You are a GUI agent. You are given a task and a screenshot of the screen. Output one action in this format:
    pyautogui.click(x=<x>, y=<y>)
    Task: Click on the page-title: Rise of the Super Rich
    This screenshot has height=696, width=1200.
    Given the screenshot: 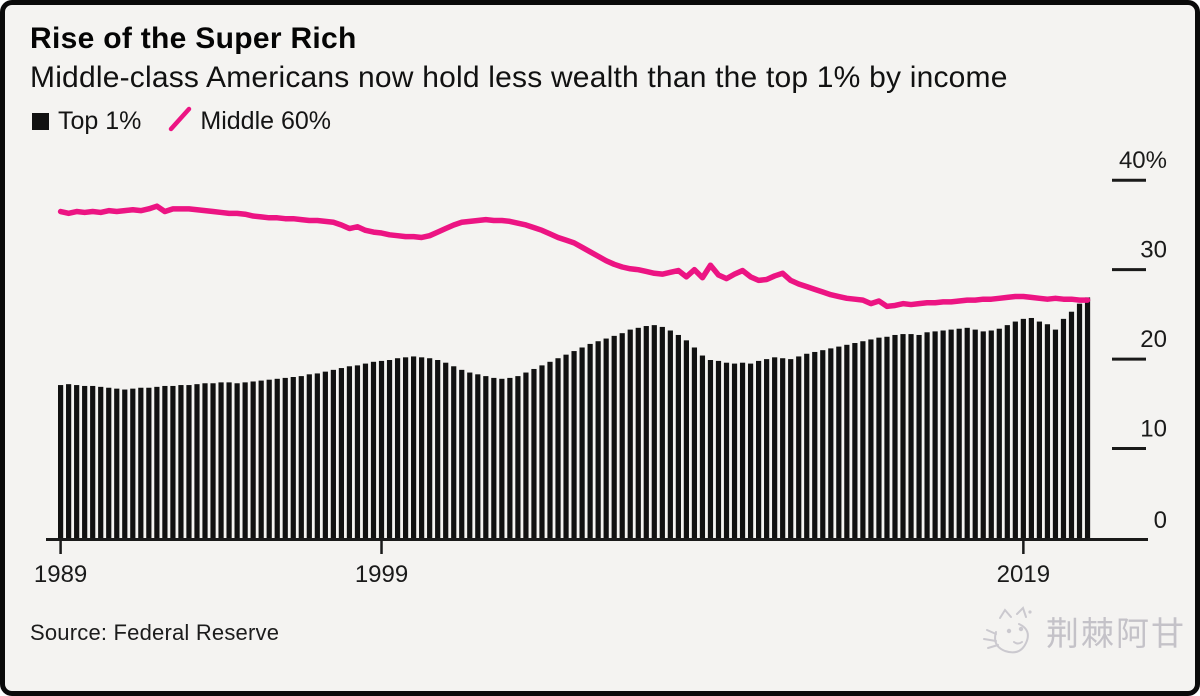 What is the action you would take?
    pyautogui.click(x=193, y=38)
    